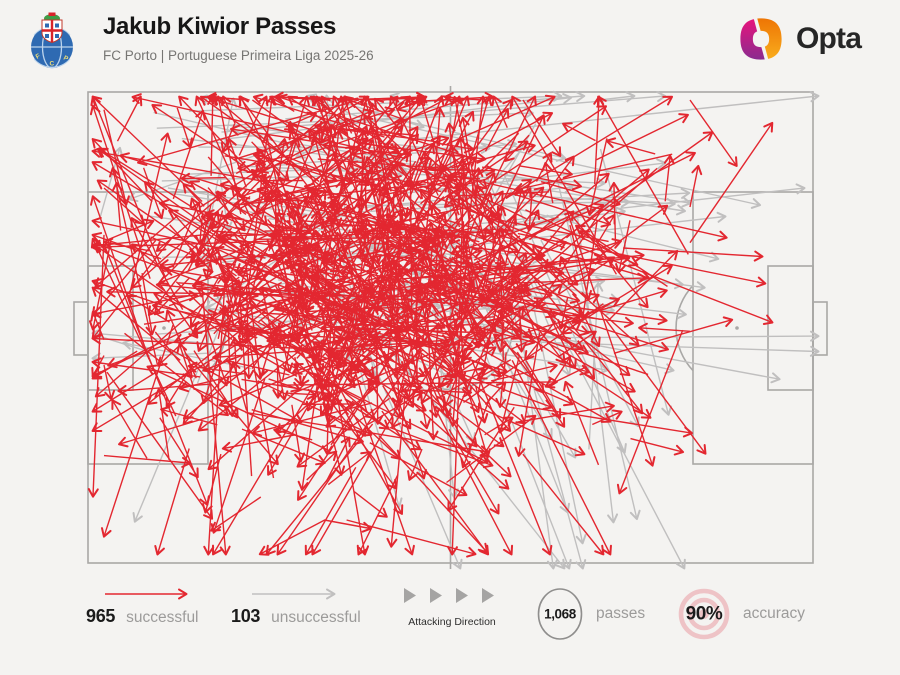 The height and width of the screenshot is (675, 900). I want to click on attacking-direction-icon, so click(449, 595).